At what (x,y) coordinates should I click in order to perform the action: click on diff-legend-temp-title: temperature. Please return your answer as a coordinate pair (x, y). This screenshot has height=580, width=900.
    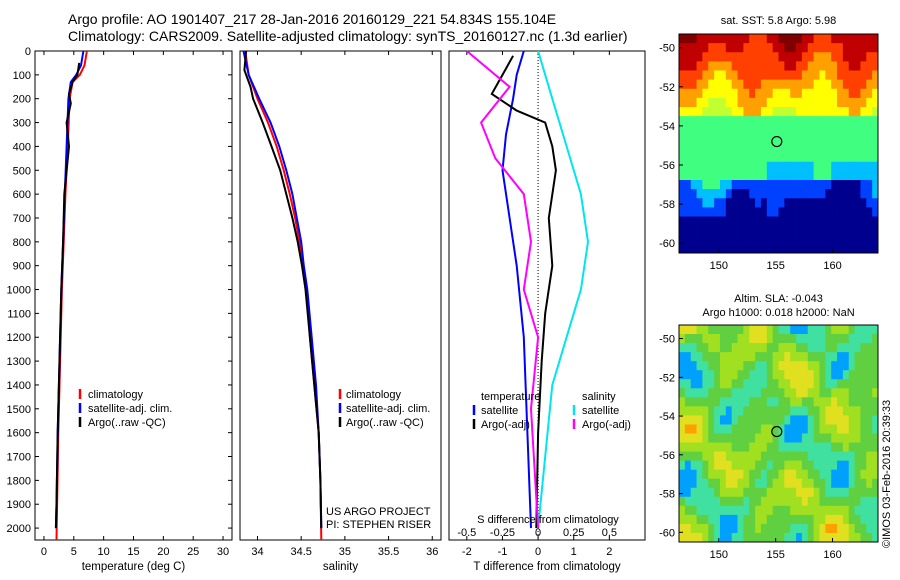
    Looking at the image, I should click on (510, 397).